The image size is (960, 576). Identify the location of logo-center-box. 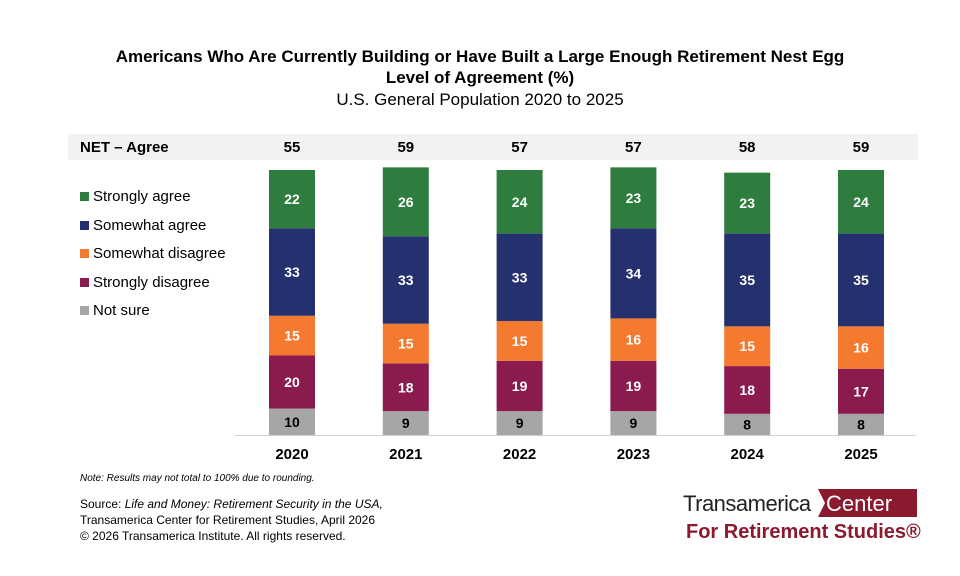
(867, 503).